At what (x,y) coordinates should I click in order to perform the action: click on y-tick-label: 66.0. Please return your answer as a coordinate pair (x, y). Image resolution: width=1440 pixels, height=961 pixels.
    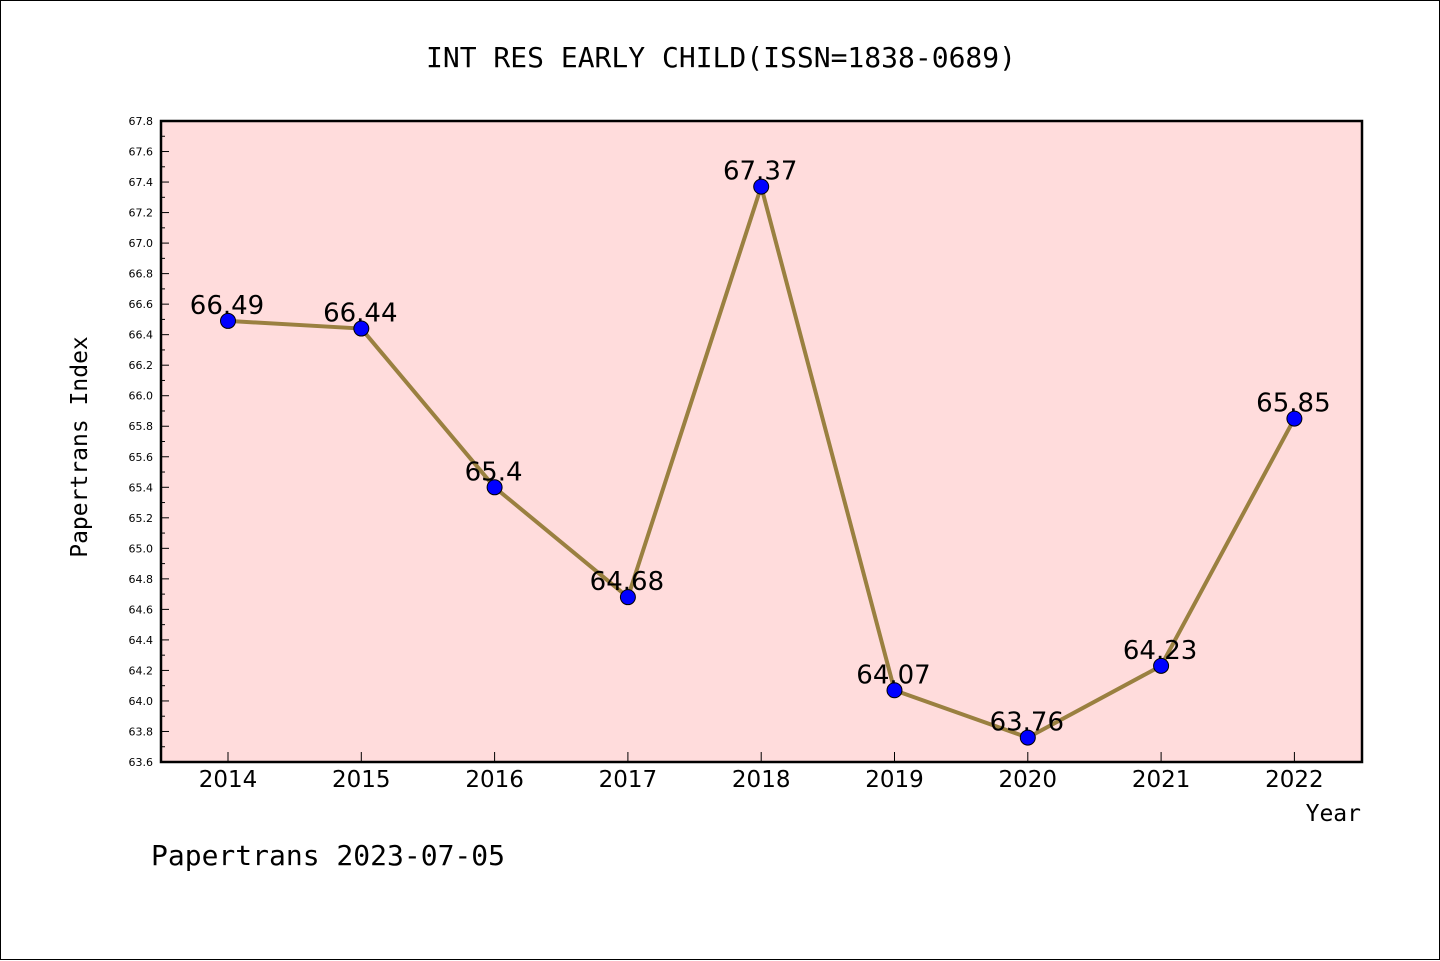
    Looking at the image, I should click on (141, 396).